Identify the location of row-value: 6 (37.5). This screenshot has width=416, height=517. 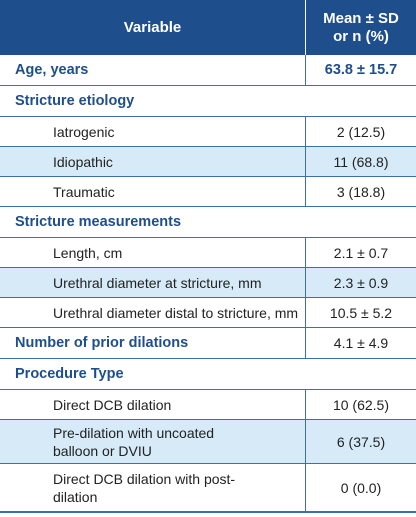
(361, 441).